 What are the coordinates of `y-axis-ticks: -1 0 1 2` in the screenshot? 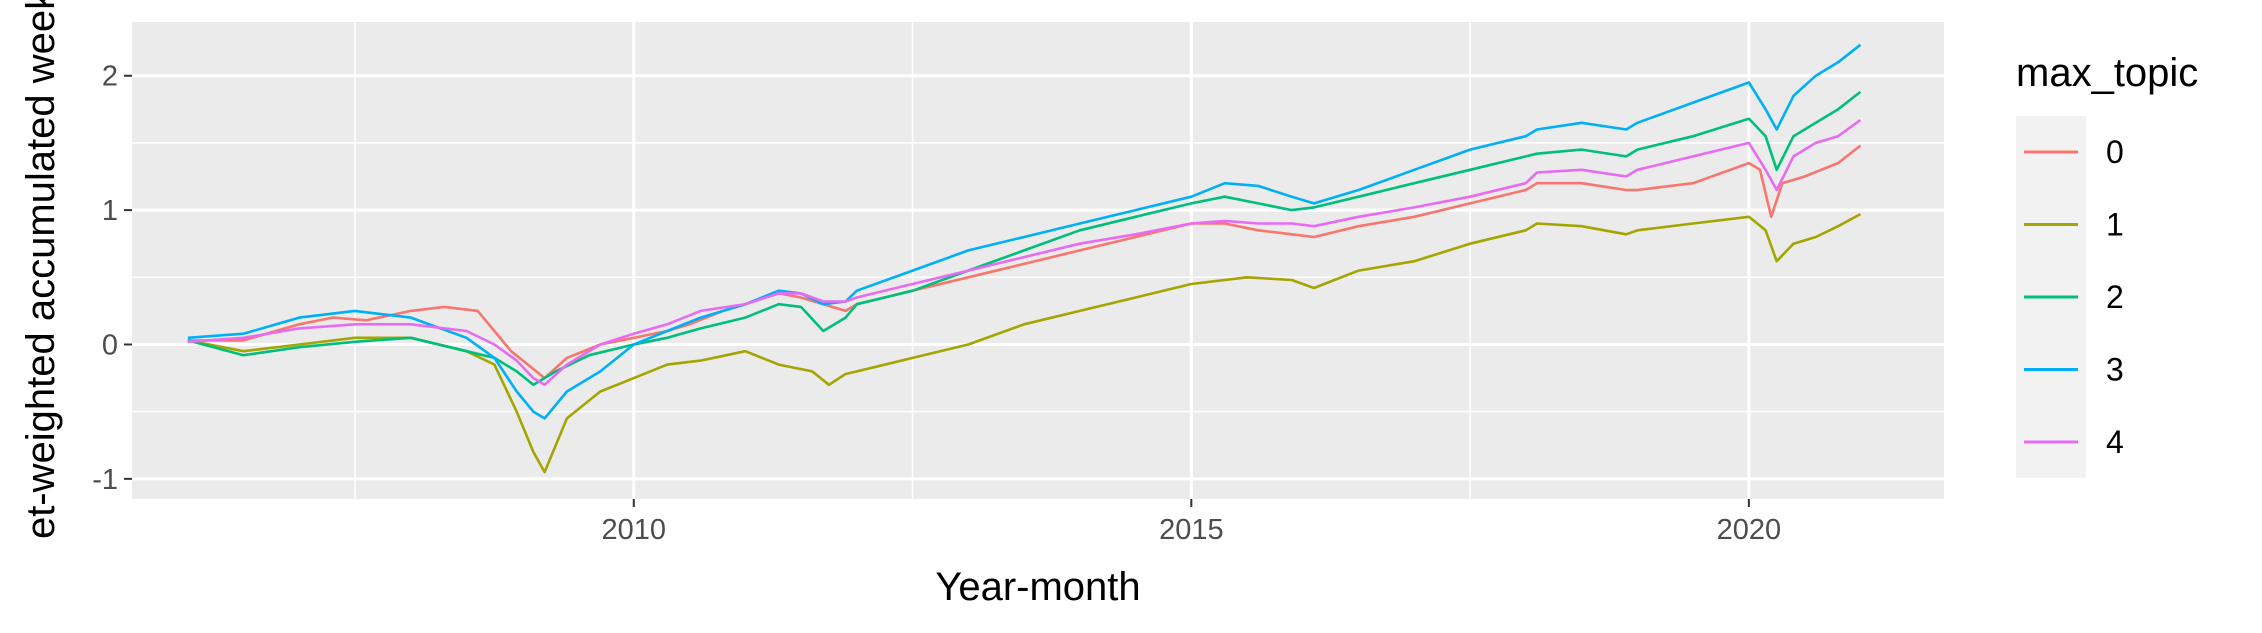 It's located at (112, 278).